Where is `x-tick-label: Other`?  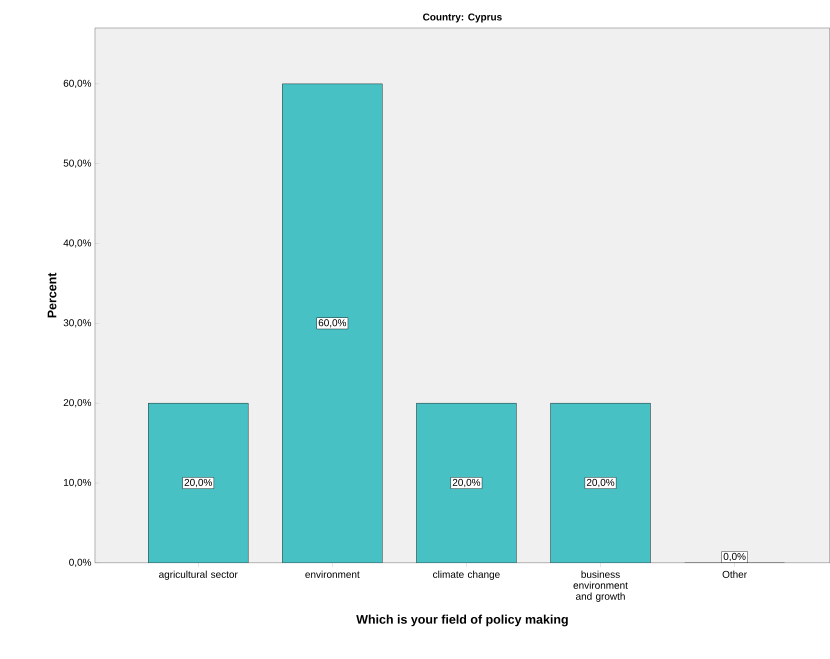
x-tick-label: Other is located at coordinates (734, 574).